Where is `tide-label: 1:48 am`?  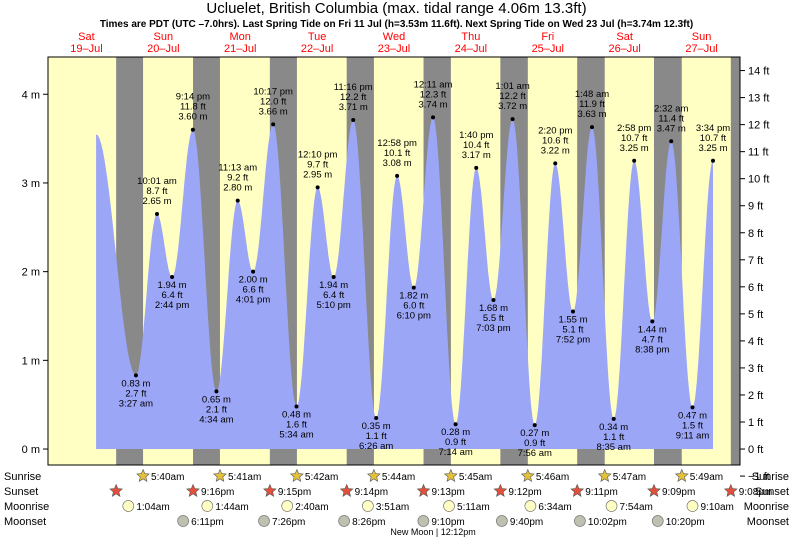 tide-label: 1:48 am is located at coordinates (592, 94).